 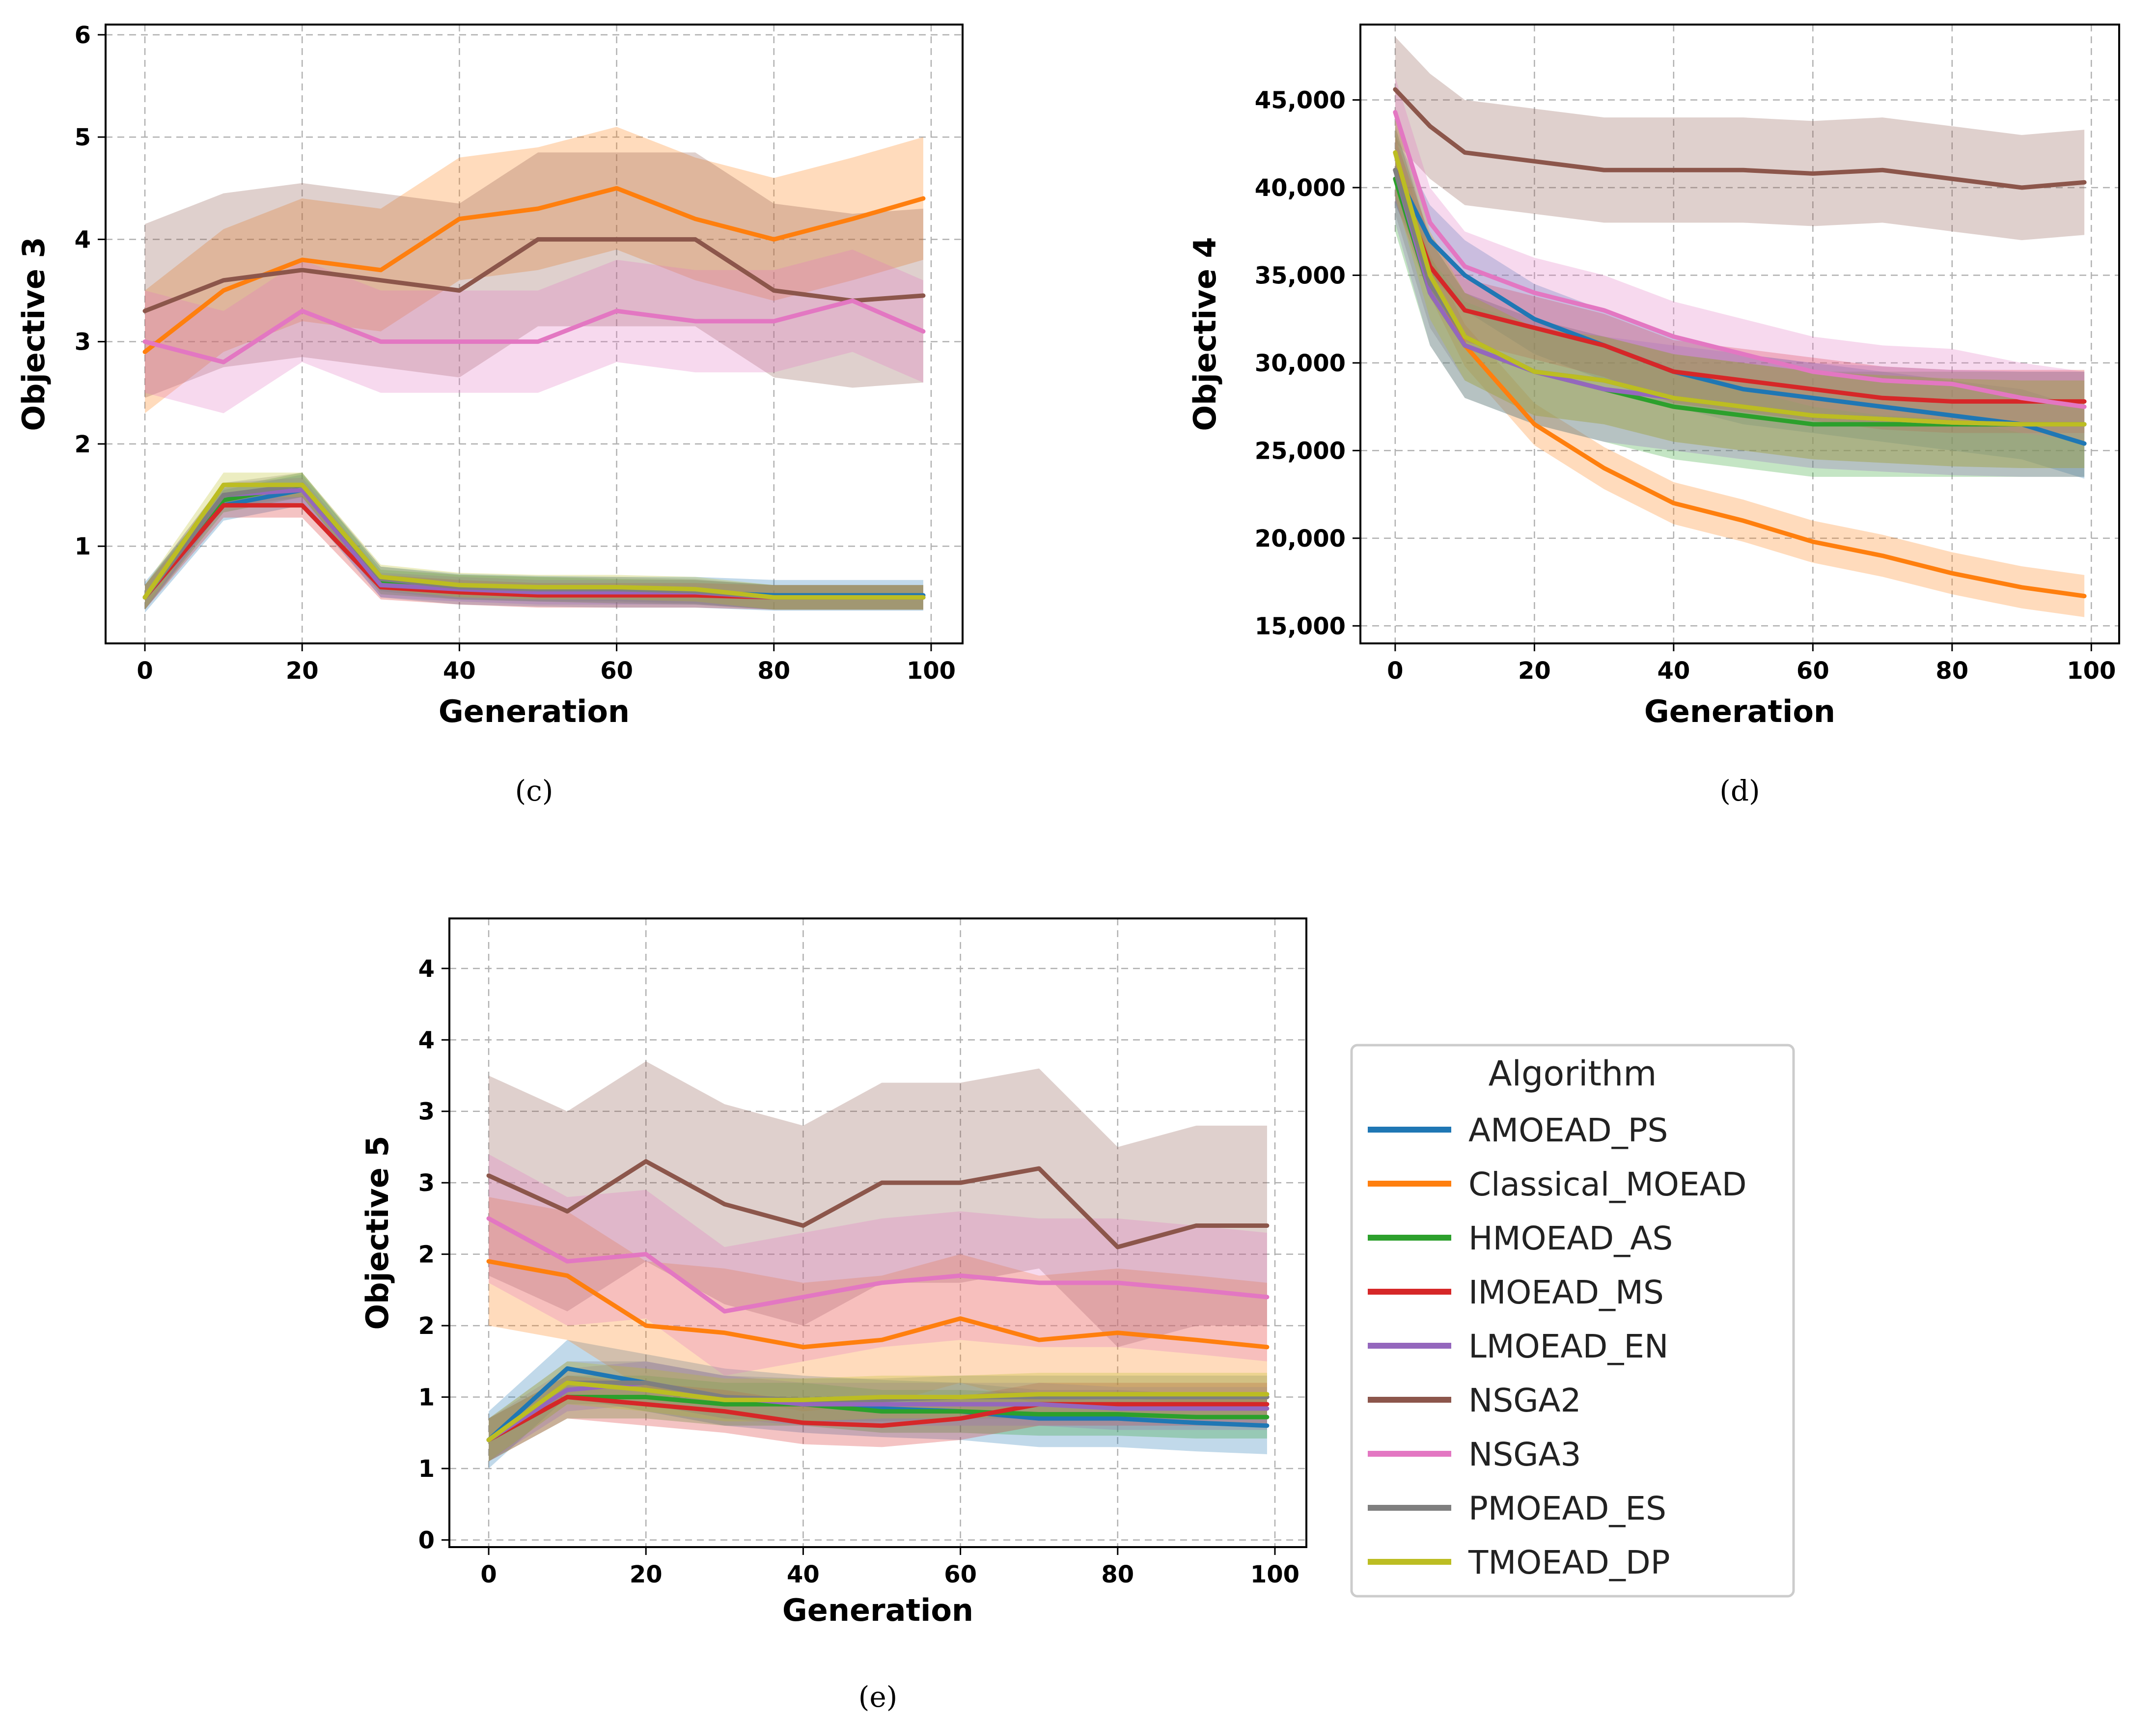 I want to click on legend-label: NSGA3, so click(x=1525, y=1455).